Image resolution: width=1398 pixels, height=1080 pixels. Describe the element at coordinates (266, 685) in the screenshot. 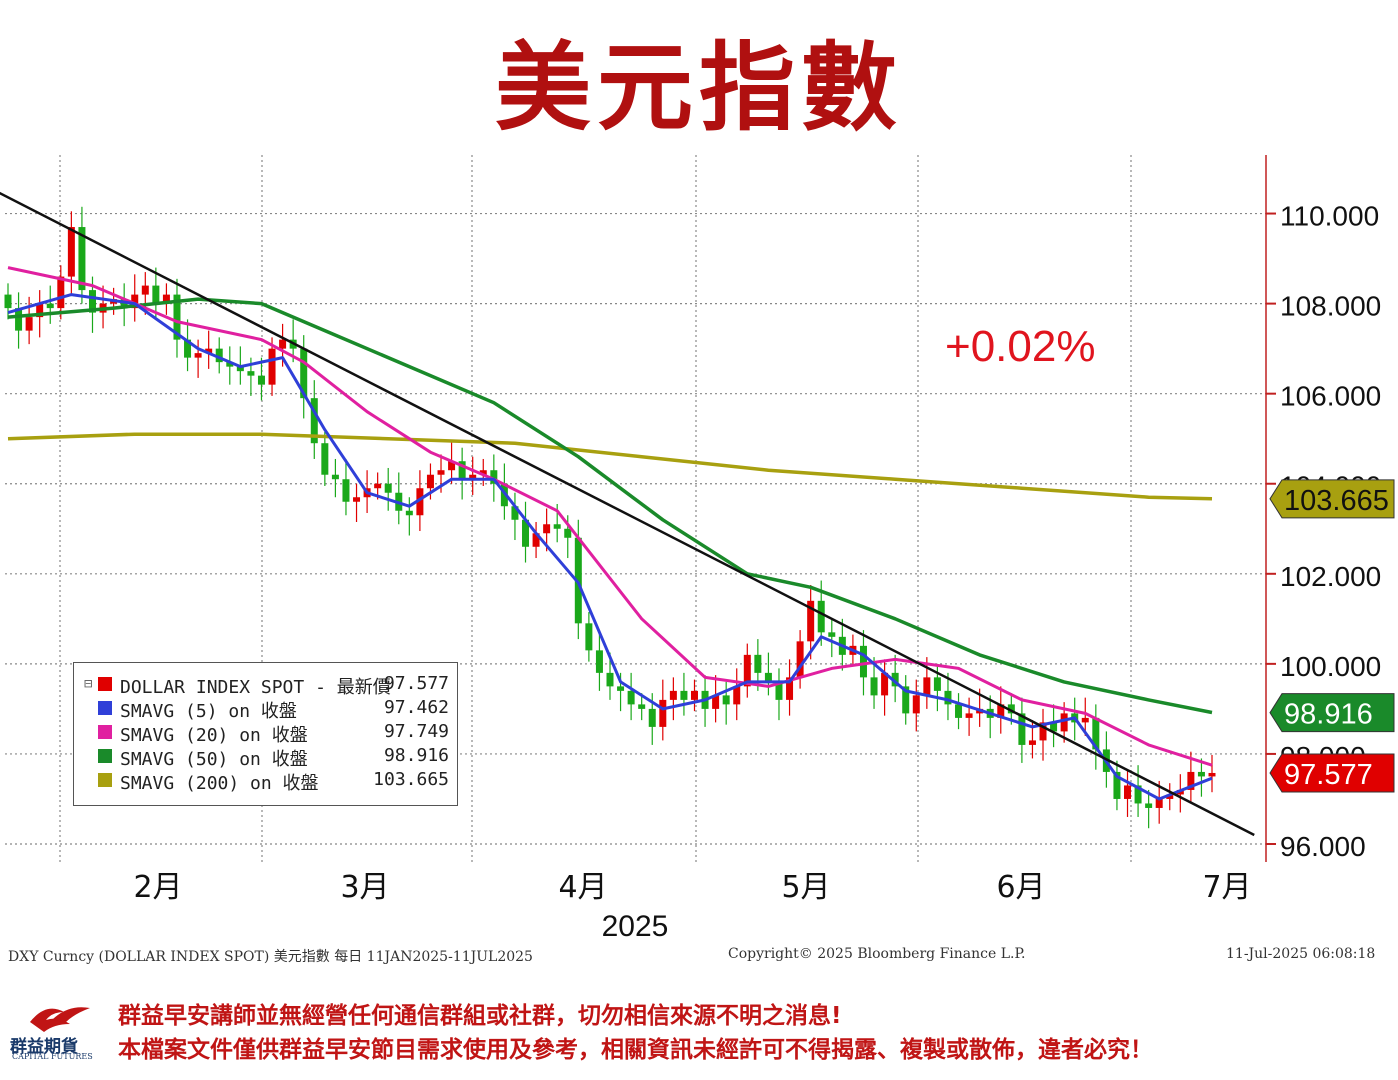

I see `legend-item-price: ⊟ DOLLAR INDEX SPOT - 最新價 97.577` at that location.